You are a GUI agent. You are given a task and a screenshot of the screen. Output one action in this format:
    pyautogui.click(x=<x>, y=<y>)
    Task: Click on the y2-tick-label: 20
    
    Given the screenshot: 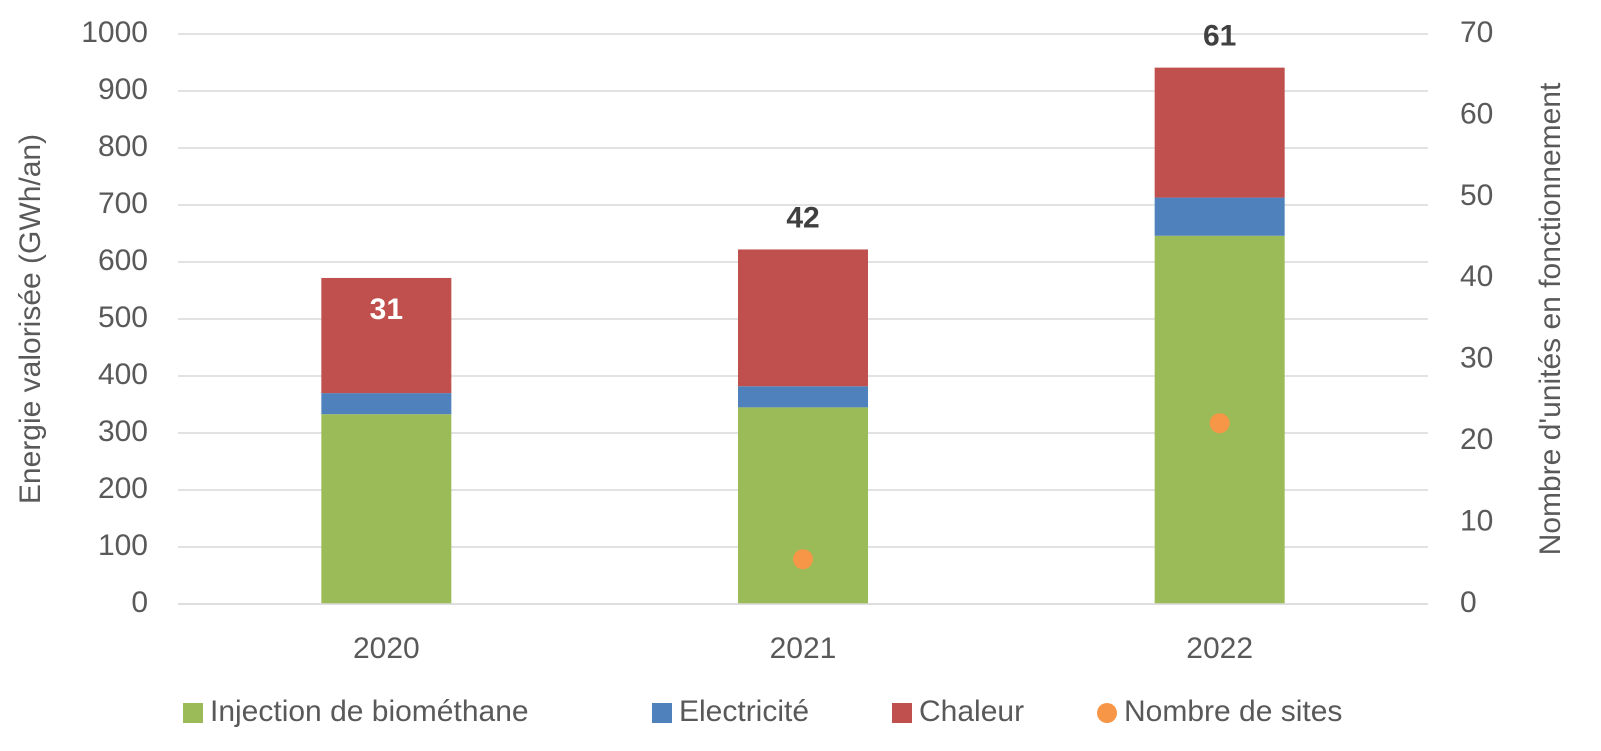 What is the action you would take?
    pyautogui.click(x=1476, y=439)
    